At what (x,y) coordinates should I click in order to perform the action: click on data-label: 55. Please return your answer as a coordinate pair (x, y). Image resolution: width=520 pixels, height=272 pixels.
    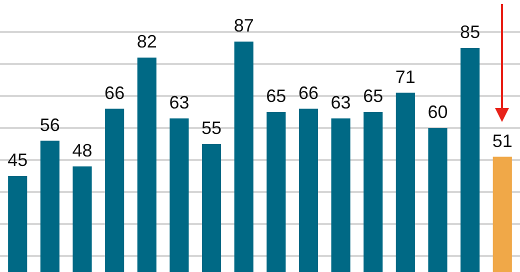
    Looking at the image, I should click on (212, 128).